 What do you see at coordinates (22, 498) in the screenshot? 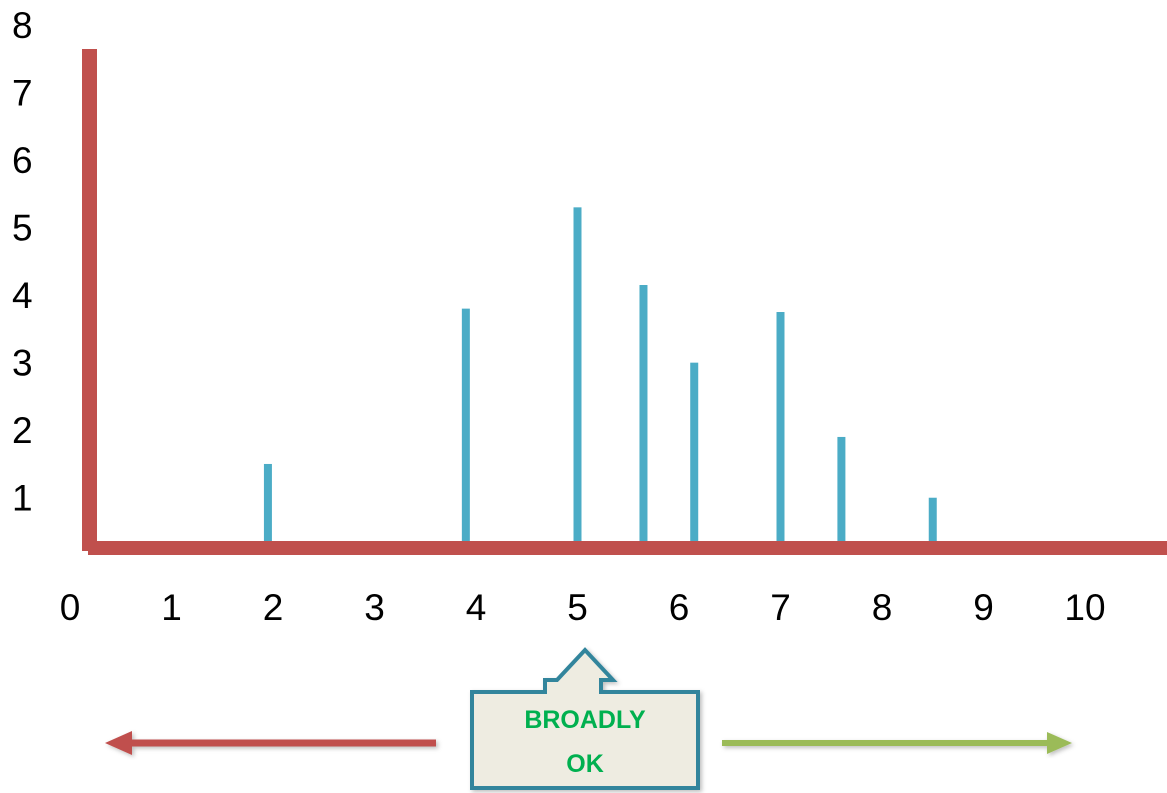
I see `y-tick-label: 1` at bounding box center [22, 498].